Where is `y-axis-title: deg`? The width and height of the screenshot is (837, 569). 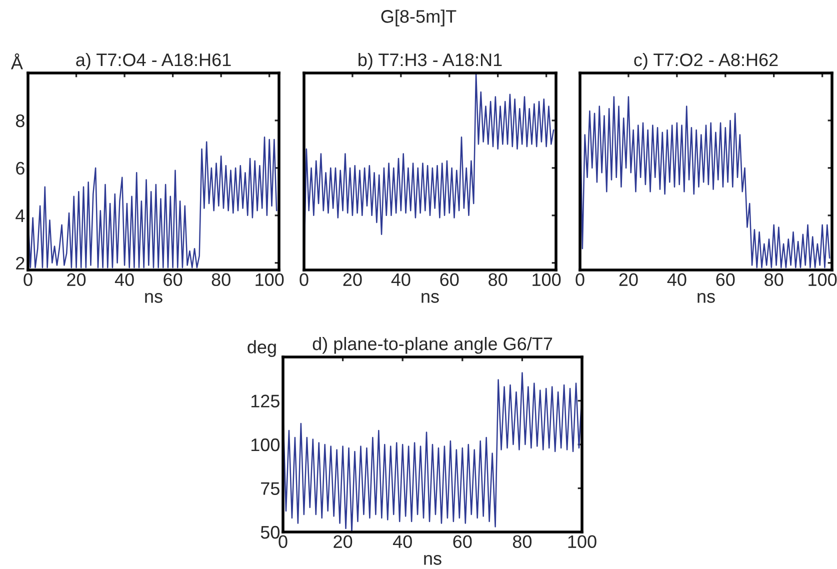 y-axis-title: deg is located at coordinates (262, 348).